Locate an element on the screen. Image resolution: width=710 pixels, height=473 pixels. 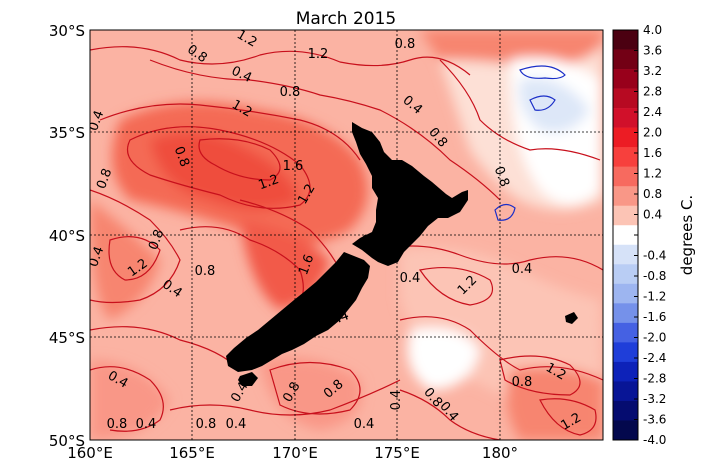
x-tick-label: 160°E is located at coordinates (90, 453).